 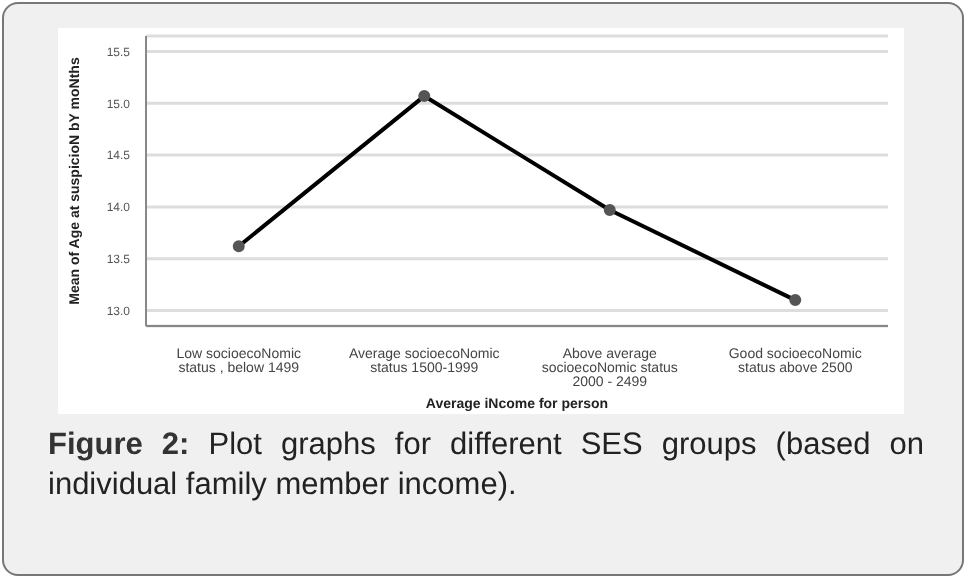 What do you see at coordinates (486, 466) in the screenshot?
I see `caption: Figure 2: Plot graphs for different SES groups (based on individual family member income).` at bounding box center [486, 466].